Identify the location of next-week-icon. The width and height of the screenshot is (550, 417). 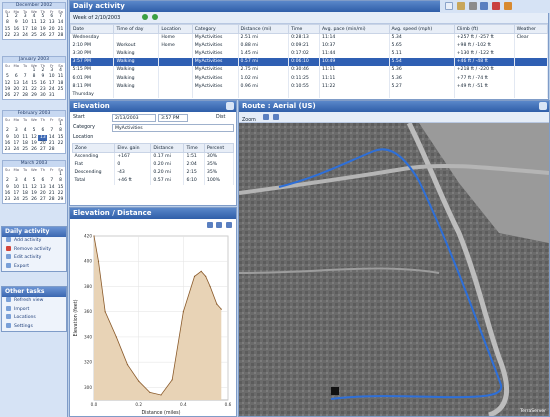
(154, 17).